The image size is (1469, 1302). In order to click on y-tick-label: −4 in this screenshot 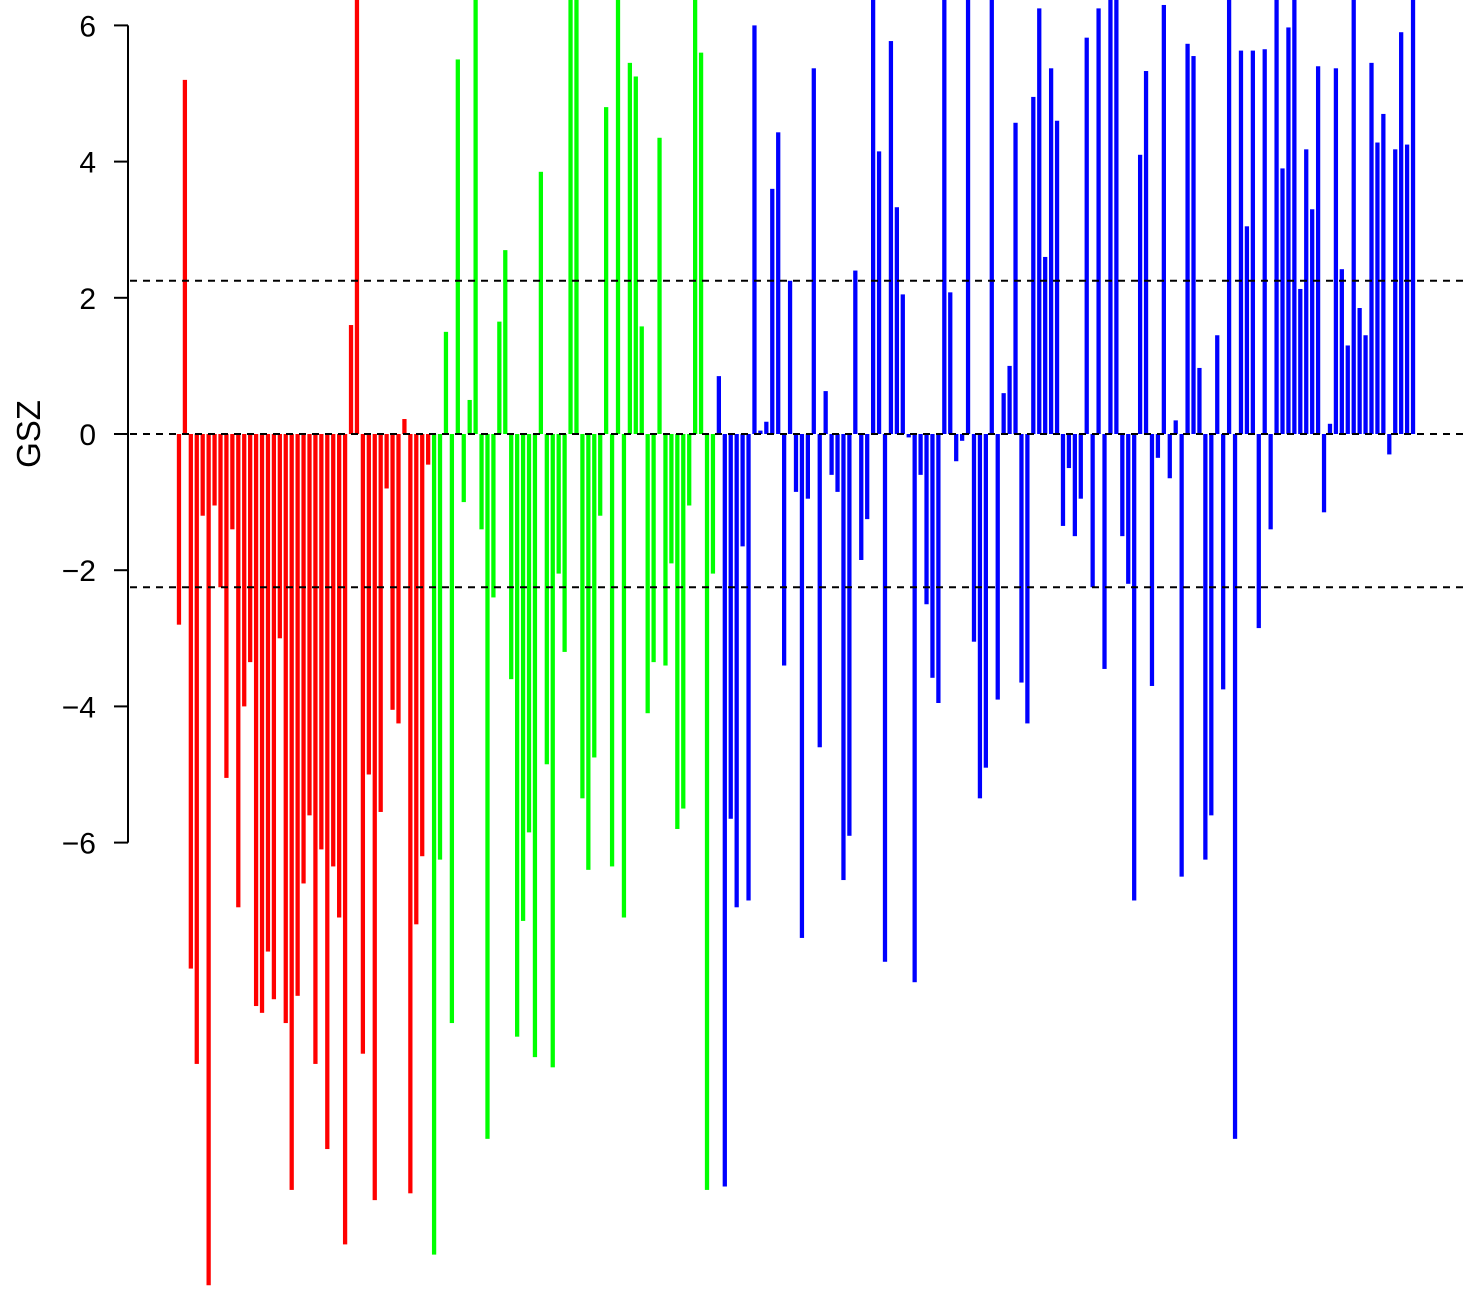, I will do `click(79, 707)`.